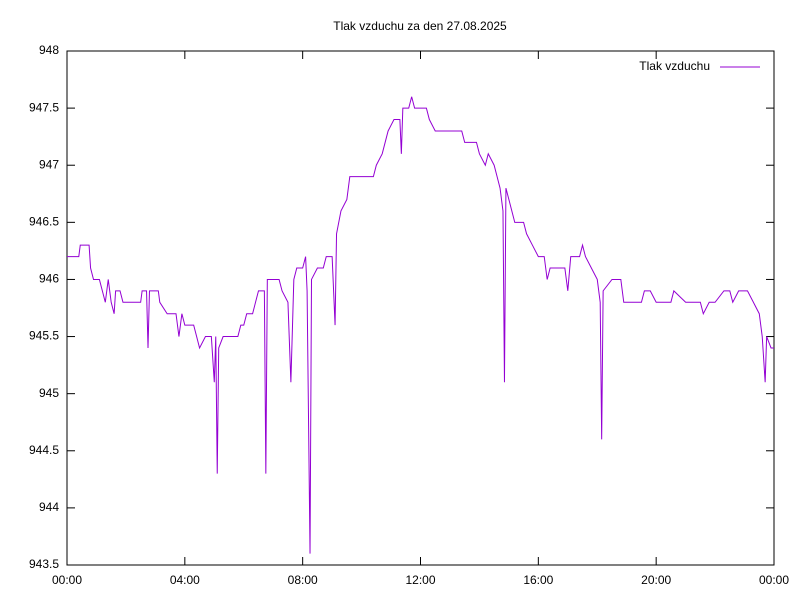 The height and width of the screenshot is (600, 800). Describe the element at coordinates (49, 393) in the screenshot. I see `y-tick-label: 945` at that location.